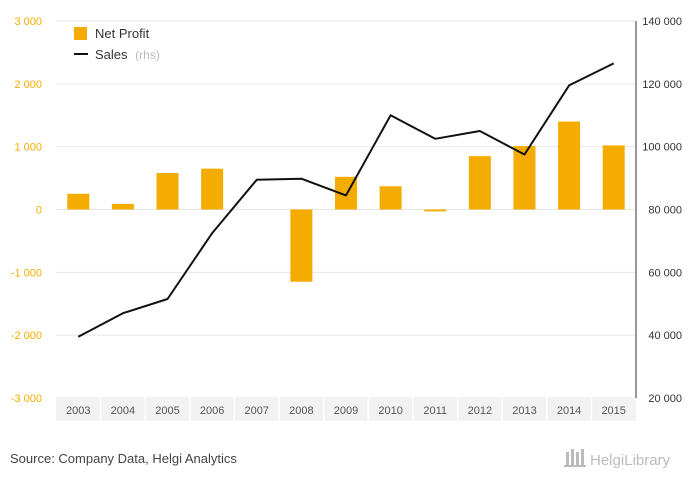 The height and width of the screenshot is (483, 700). Describe the element at coordinates (39, 211) in the screenshot. I see `y-left-tick-label: 0` at that location.